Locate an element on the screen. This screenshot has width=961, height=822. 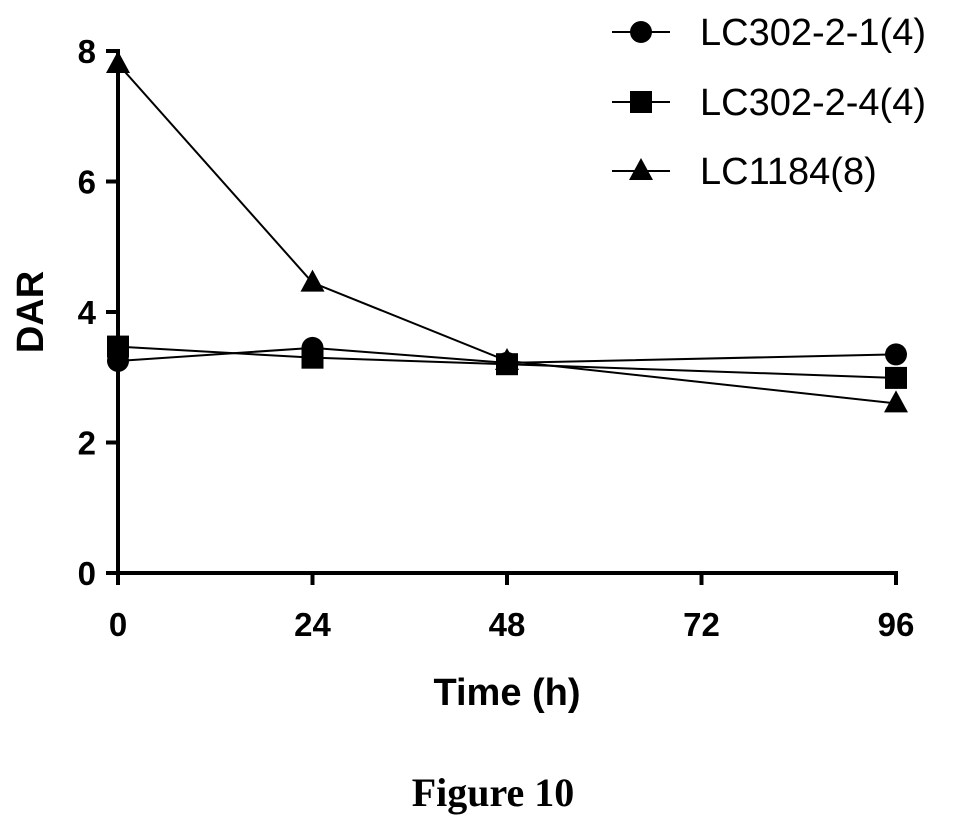
x-axis-title: Time (h) is located at coordinates (506, 693).